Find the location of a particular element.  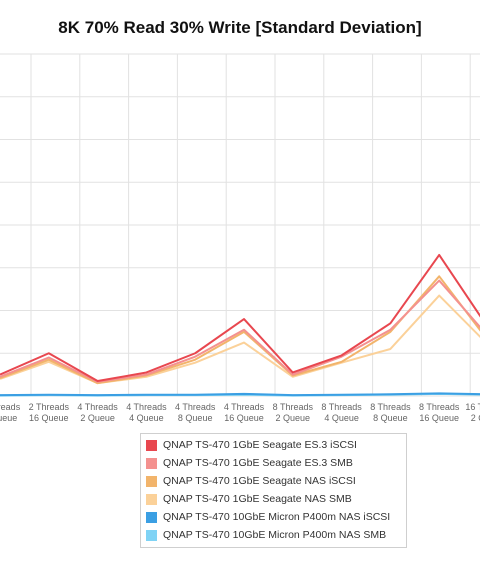

x-tick-label: 8 Threads 8 Queue is located at coordinates (390, 412).